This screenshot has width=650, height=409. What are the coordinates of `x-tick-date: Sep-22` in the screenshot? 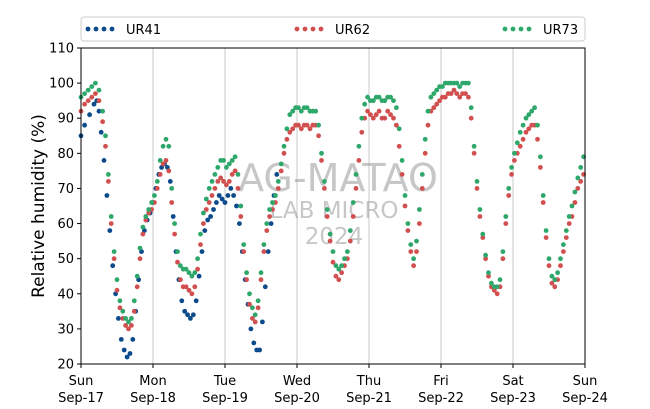 It's located at (441, 398).